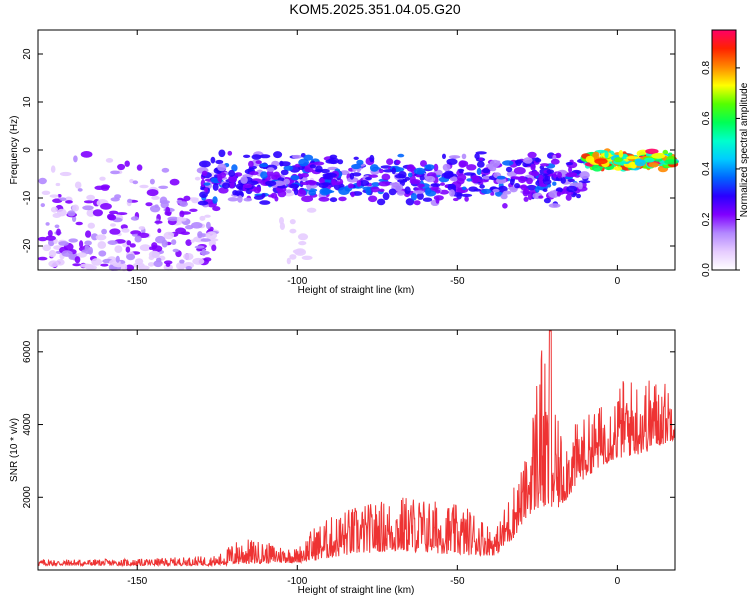 This screenshot has height=600, width=750. I want to click on colorbar-label: Normalized spectral amplitude, so click(744, 149).